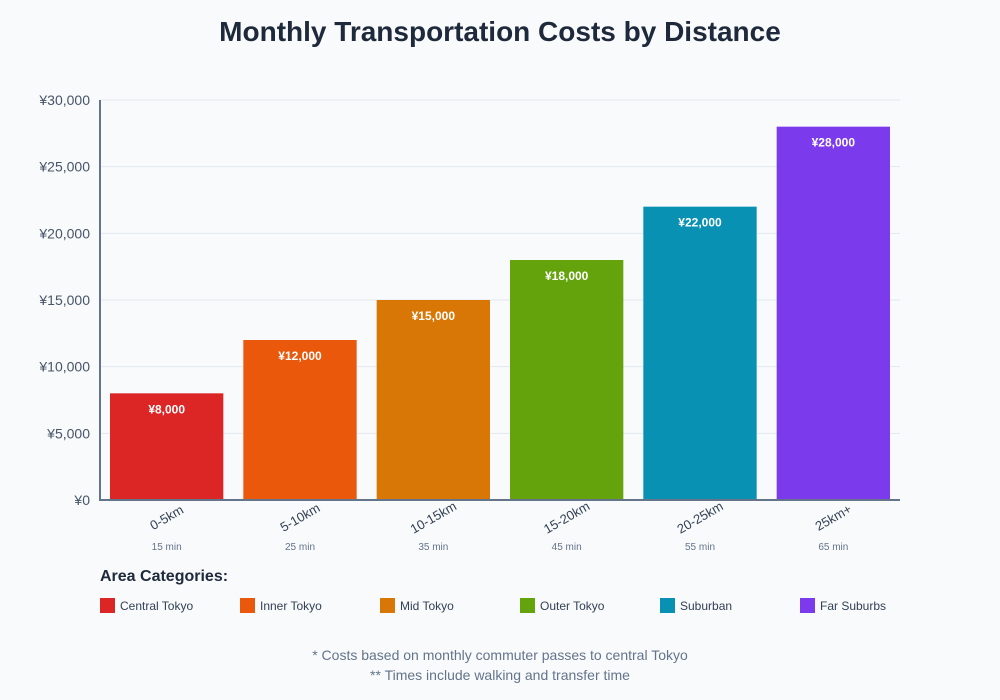  Describe the element at coordinates (64, 367) in the screenshot. I see `y-tick-label: ¥10,000` at that location.